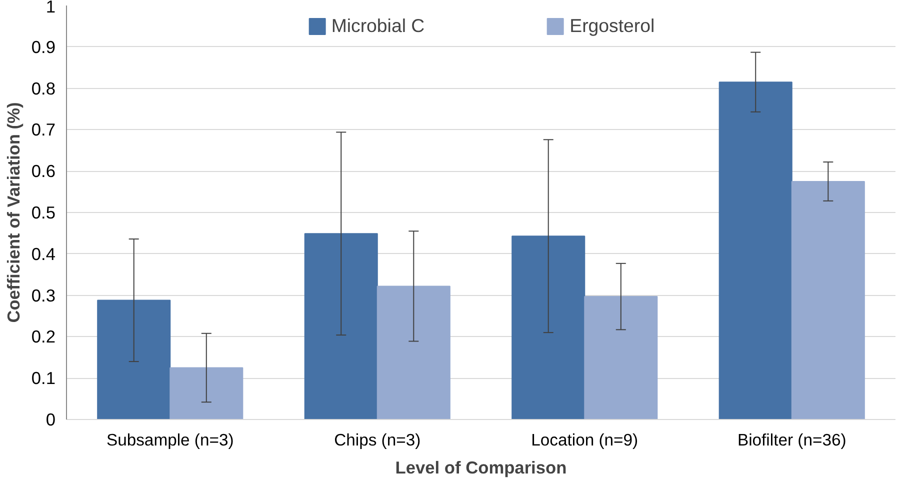 This screenshot has width=908, height=485. Describe the element at coordinates (481, 468) in the screenshot. I see `x-axis-title: Level of Comparison` at that location.